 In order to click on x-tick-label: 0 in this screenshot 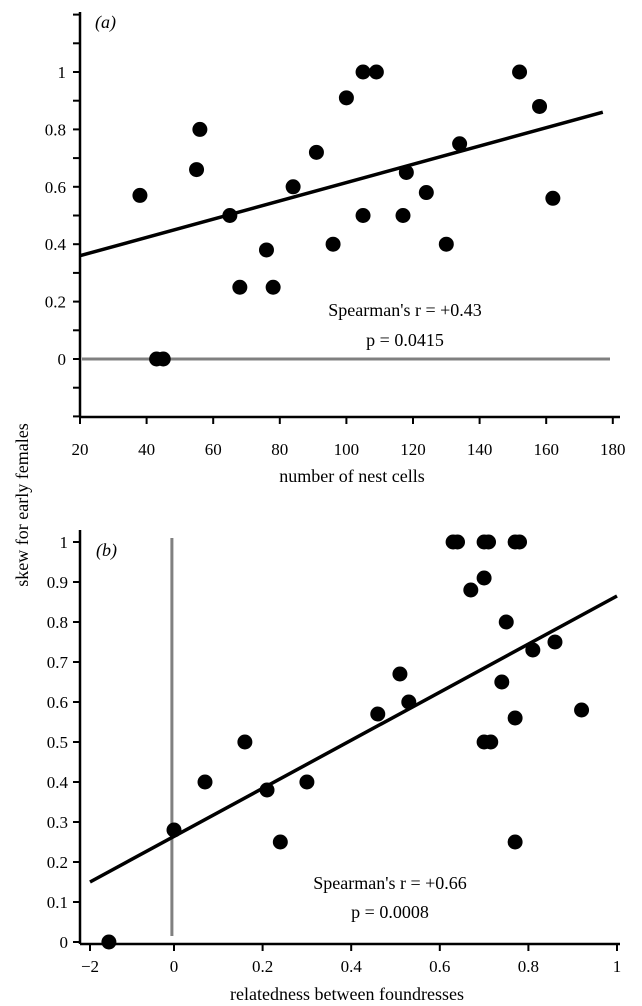, I will do `click(174, 966)`.